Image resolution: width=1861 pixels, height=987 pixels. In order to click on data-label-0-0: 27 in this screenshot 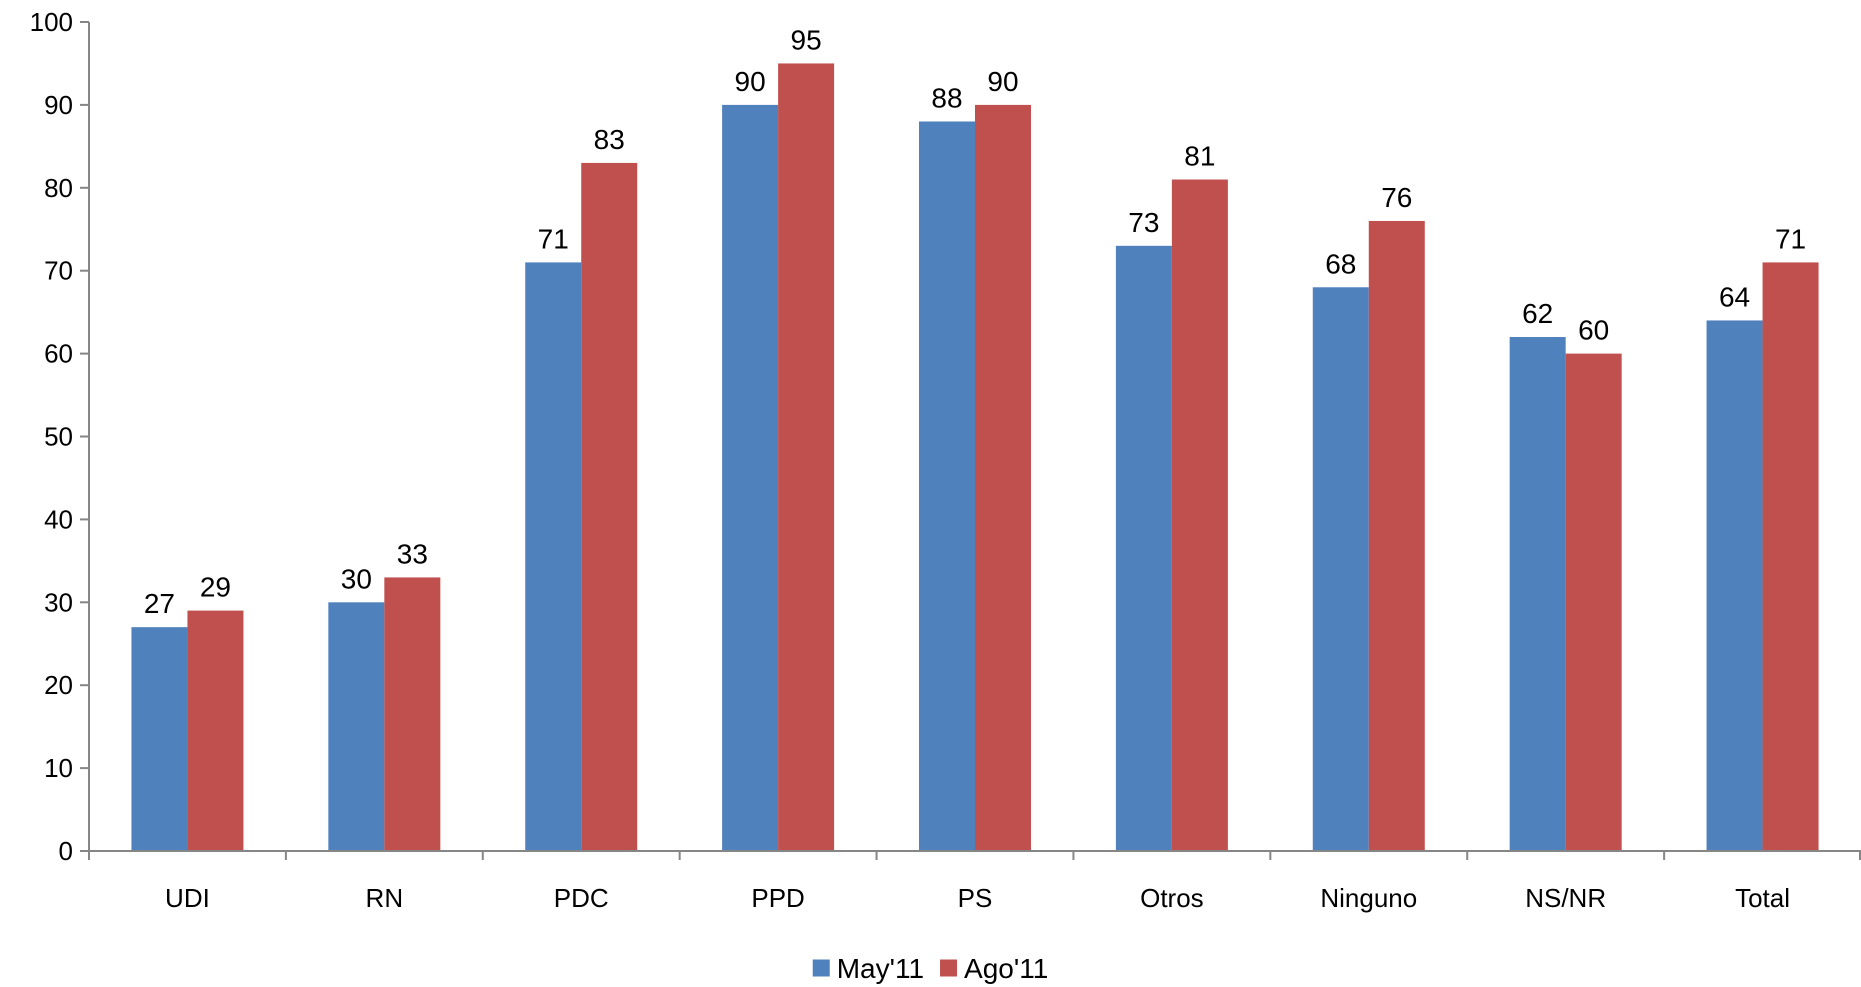, I will do `click(159, 603)`.